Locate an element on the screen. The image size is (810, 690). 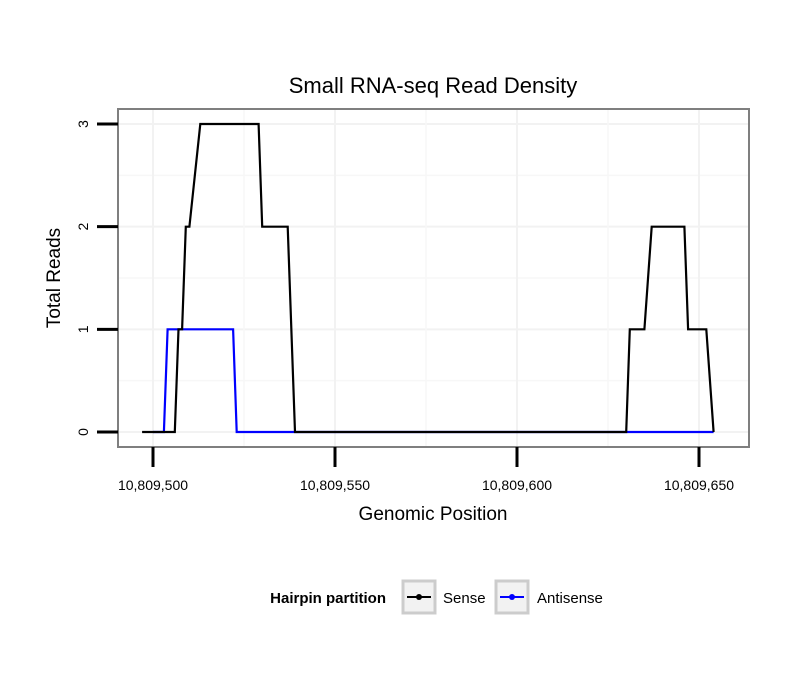
legend-label-antisense: Antisense is located at coordinates (570, 598).